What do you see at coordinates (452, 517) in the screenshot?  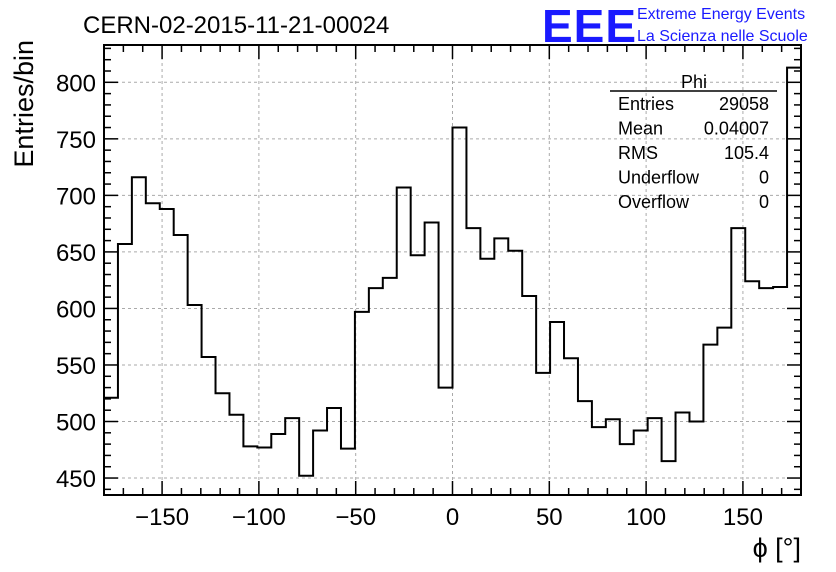 I see `x-tick-label: 0` at bounding box center [452, 517].